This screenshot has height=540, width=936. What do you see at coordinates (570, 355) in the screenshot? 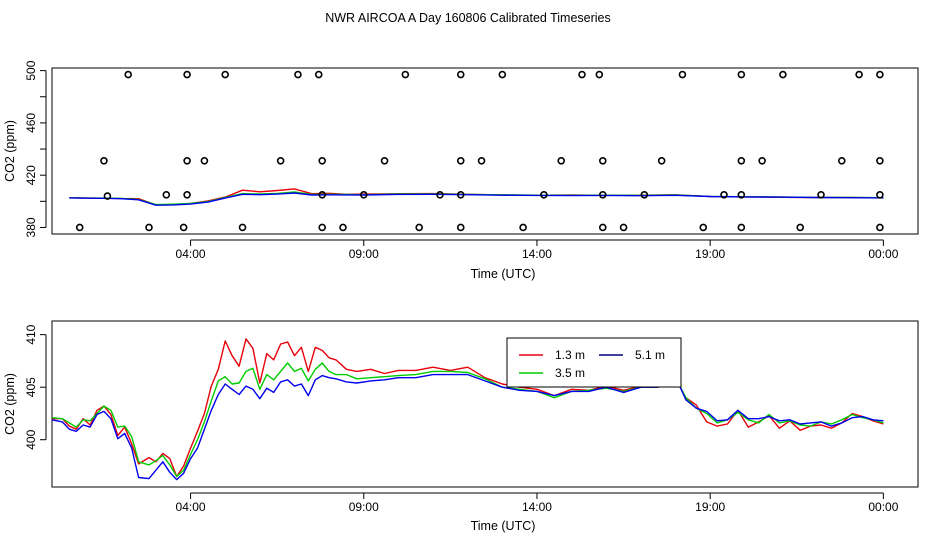
I see `legend-label: 1.3 m` at bounding box center [570, 355].